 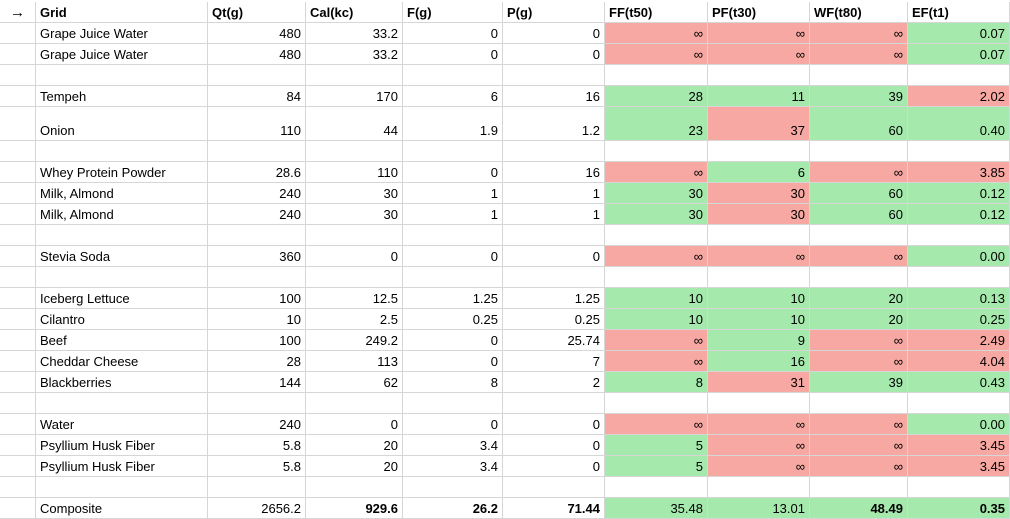 I want to click on cell-f: 0, so click(x=453, y=361).